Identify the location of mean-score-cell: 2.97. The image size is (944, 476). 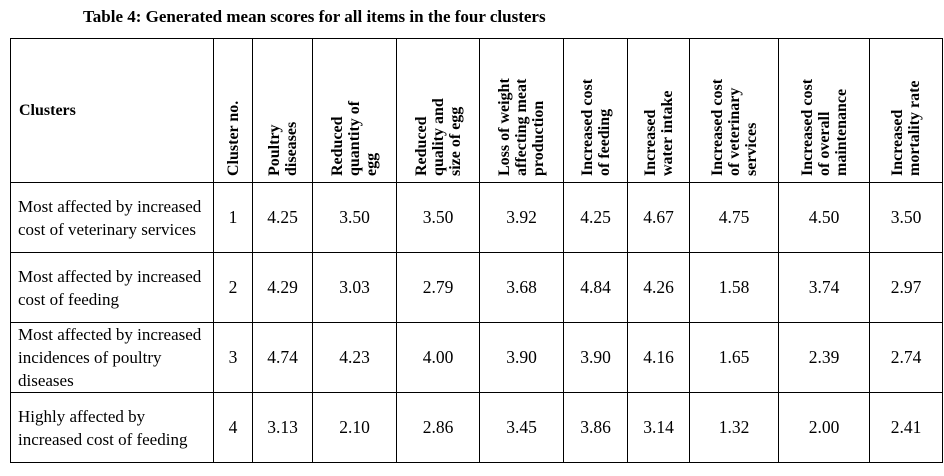
(906, 287).